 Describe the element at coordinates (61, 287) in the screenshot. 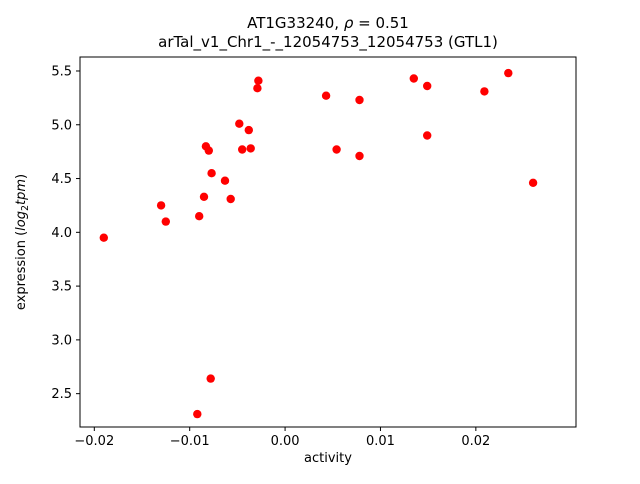

I see `y-tick-label: 3.5` at that location.